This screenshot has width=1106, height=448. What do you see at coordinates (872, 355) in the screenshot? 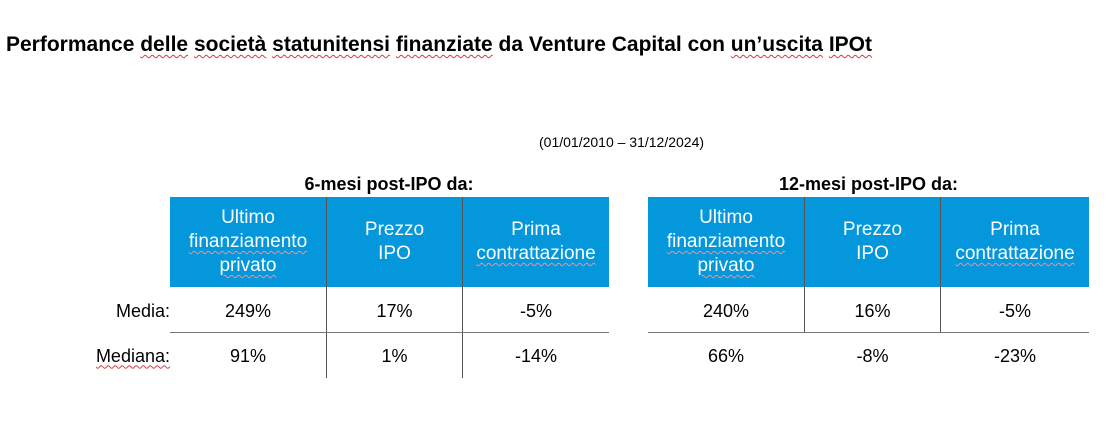
I see `cell-12m-median-ipo-price: -8%` at bounding box center [872, 355].